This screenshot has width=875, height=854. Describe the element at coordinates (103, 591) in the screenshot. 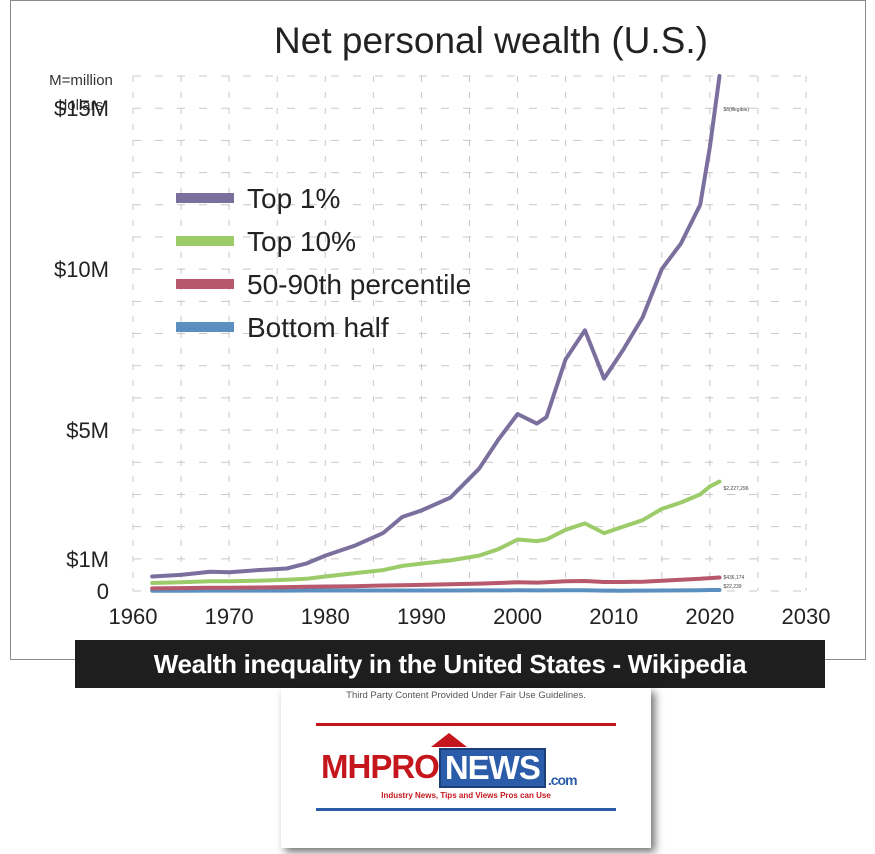

I see `y-tick-label: 0` at that location.